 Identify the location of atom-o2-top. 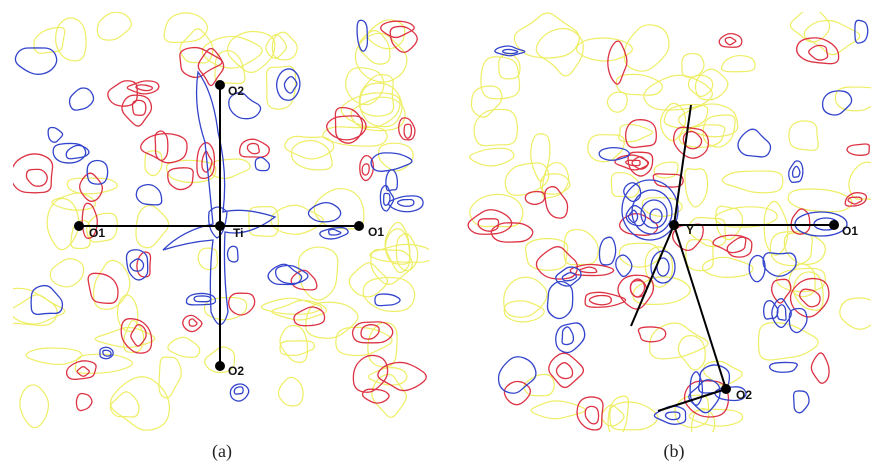
(220, 85).